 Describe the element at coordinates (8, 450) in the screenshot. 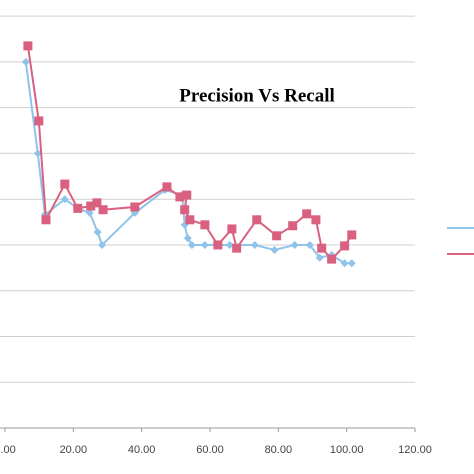

I see `x-tick-label: 0.00` at that location.